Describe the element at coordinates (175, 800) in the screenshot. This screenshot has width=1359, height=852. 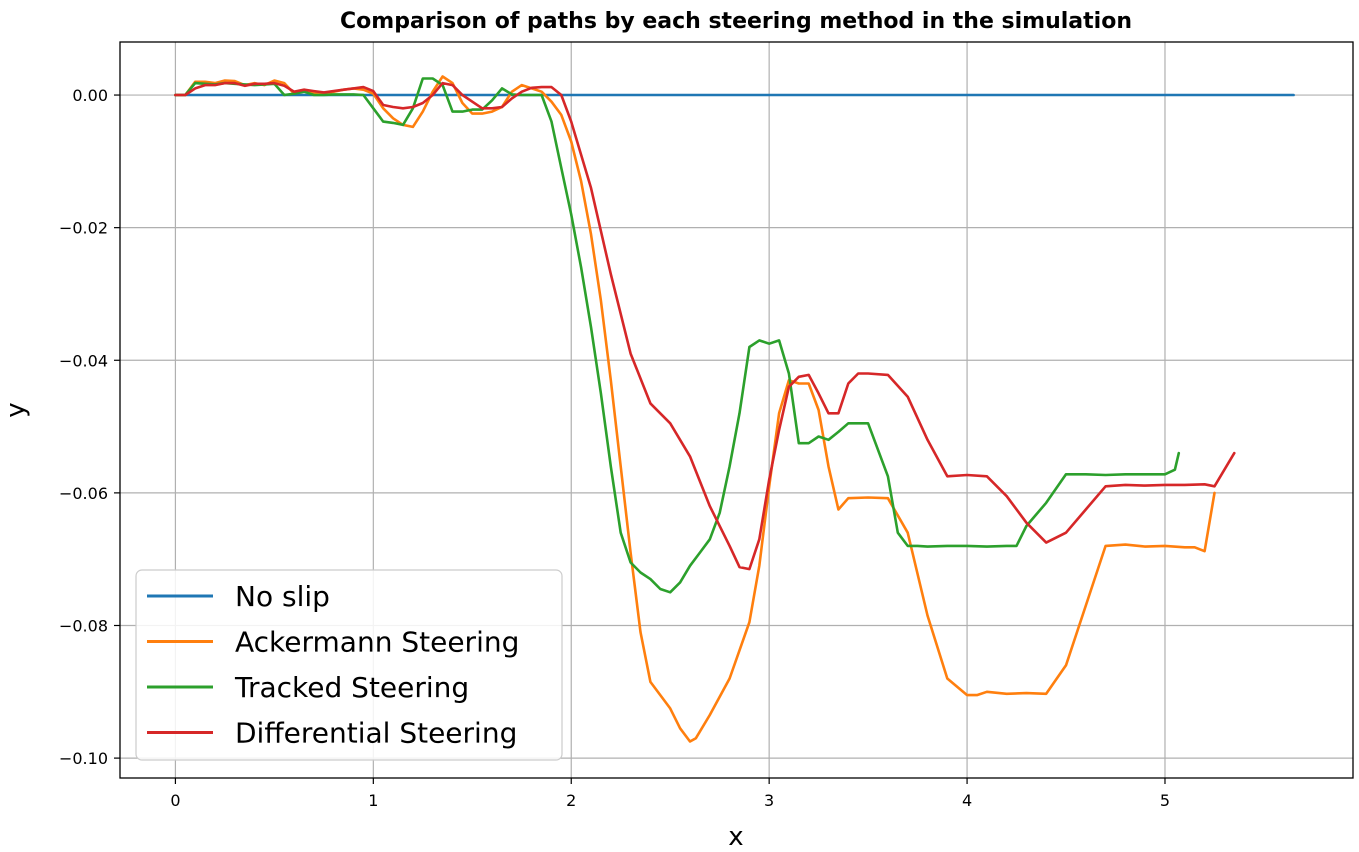
I see `x-tick-label: 0` at that location.